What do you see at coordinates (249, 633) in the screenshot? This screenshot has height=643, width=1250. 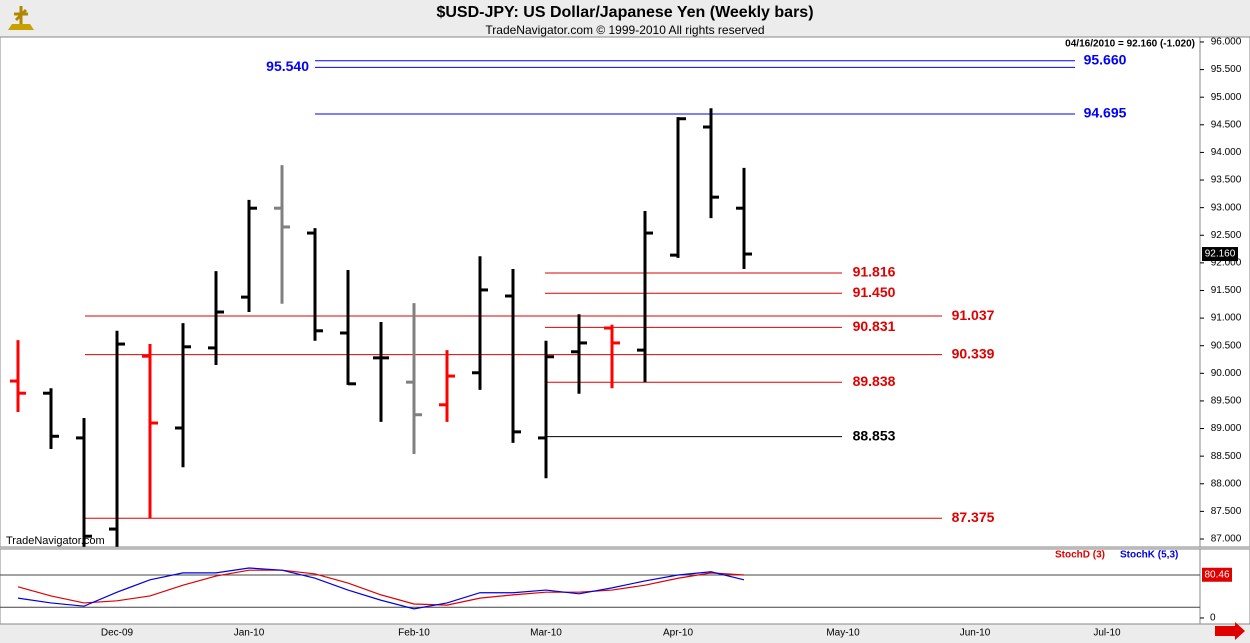 I see `x-tick-label: Jan-10` at bounding box center [249, 633].